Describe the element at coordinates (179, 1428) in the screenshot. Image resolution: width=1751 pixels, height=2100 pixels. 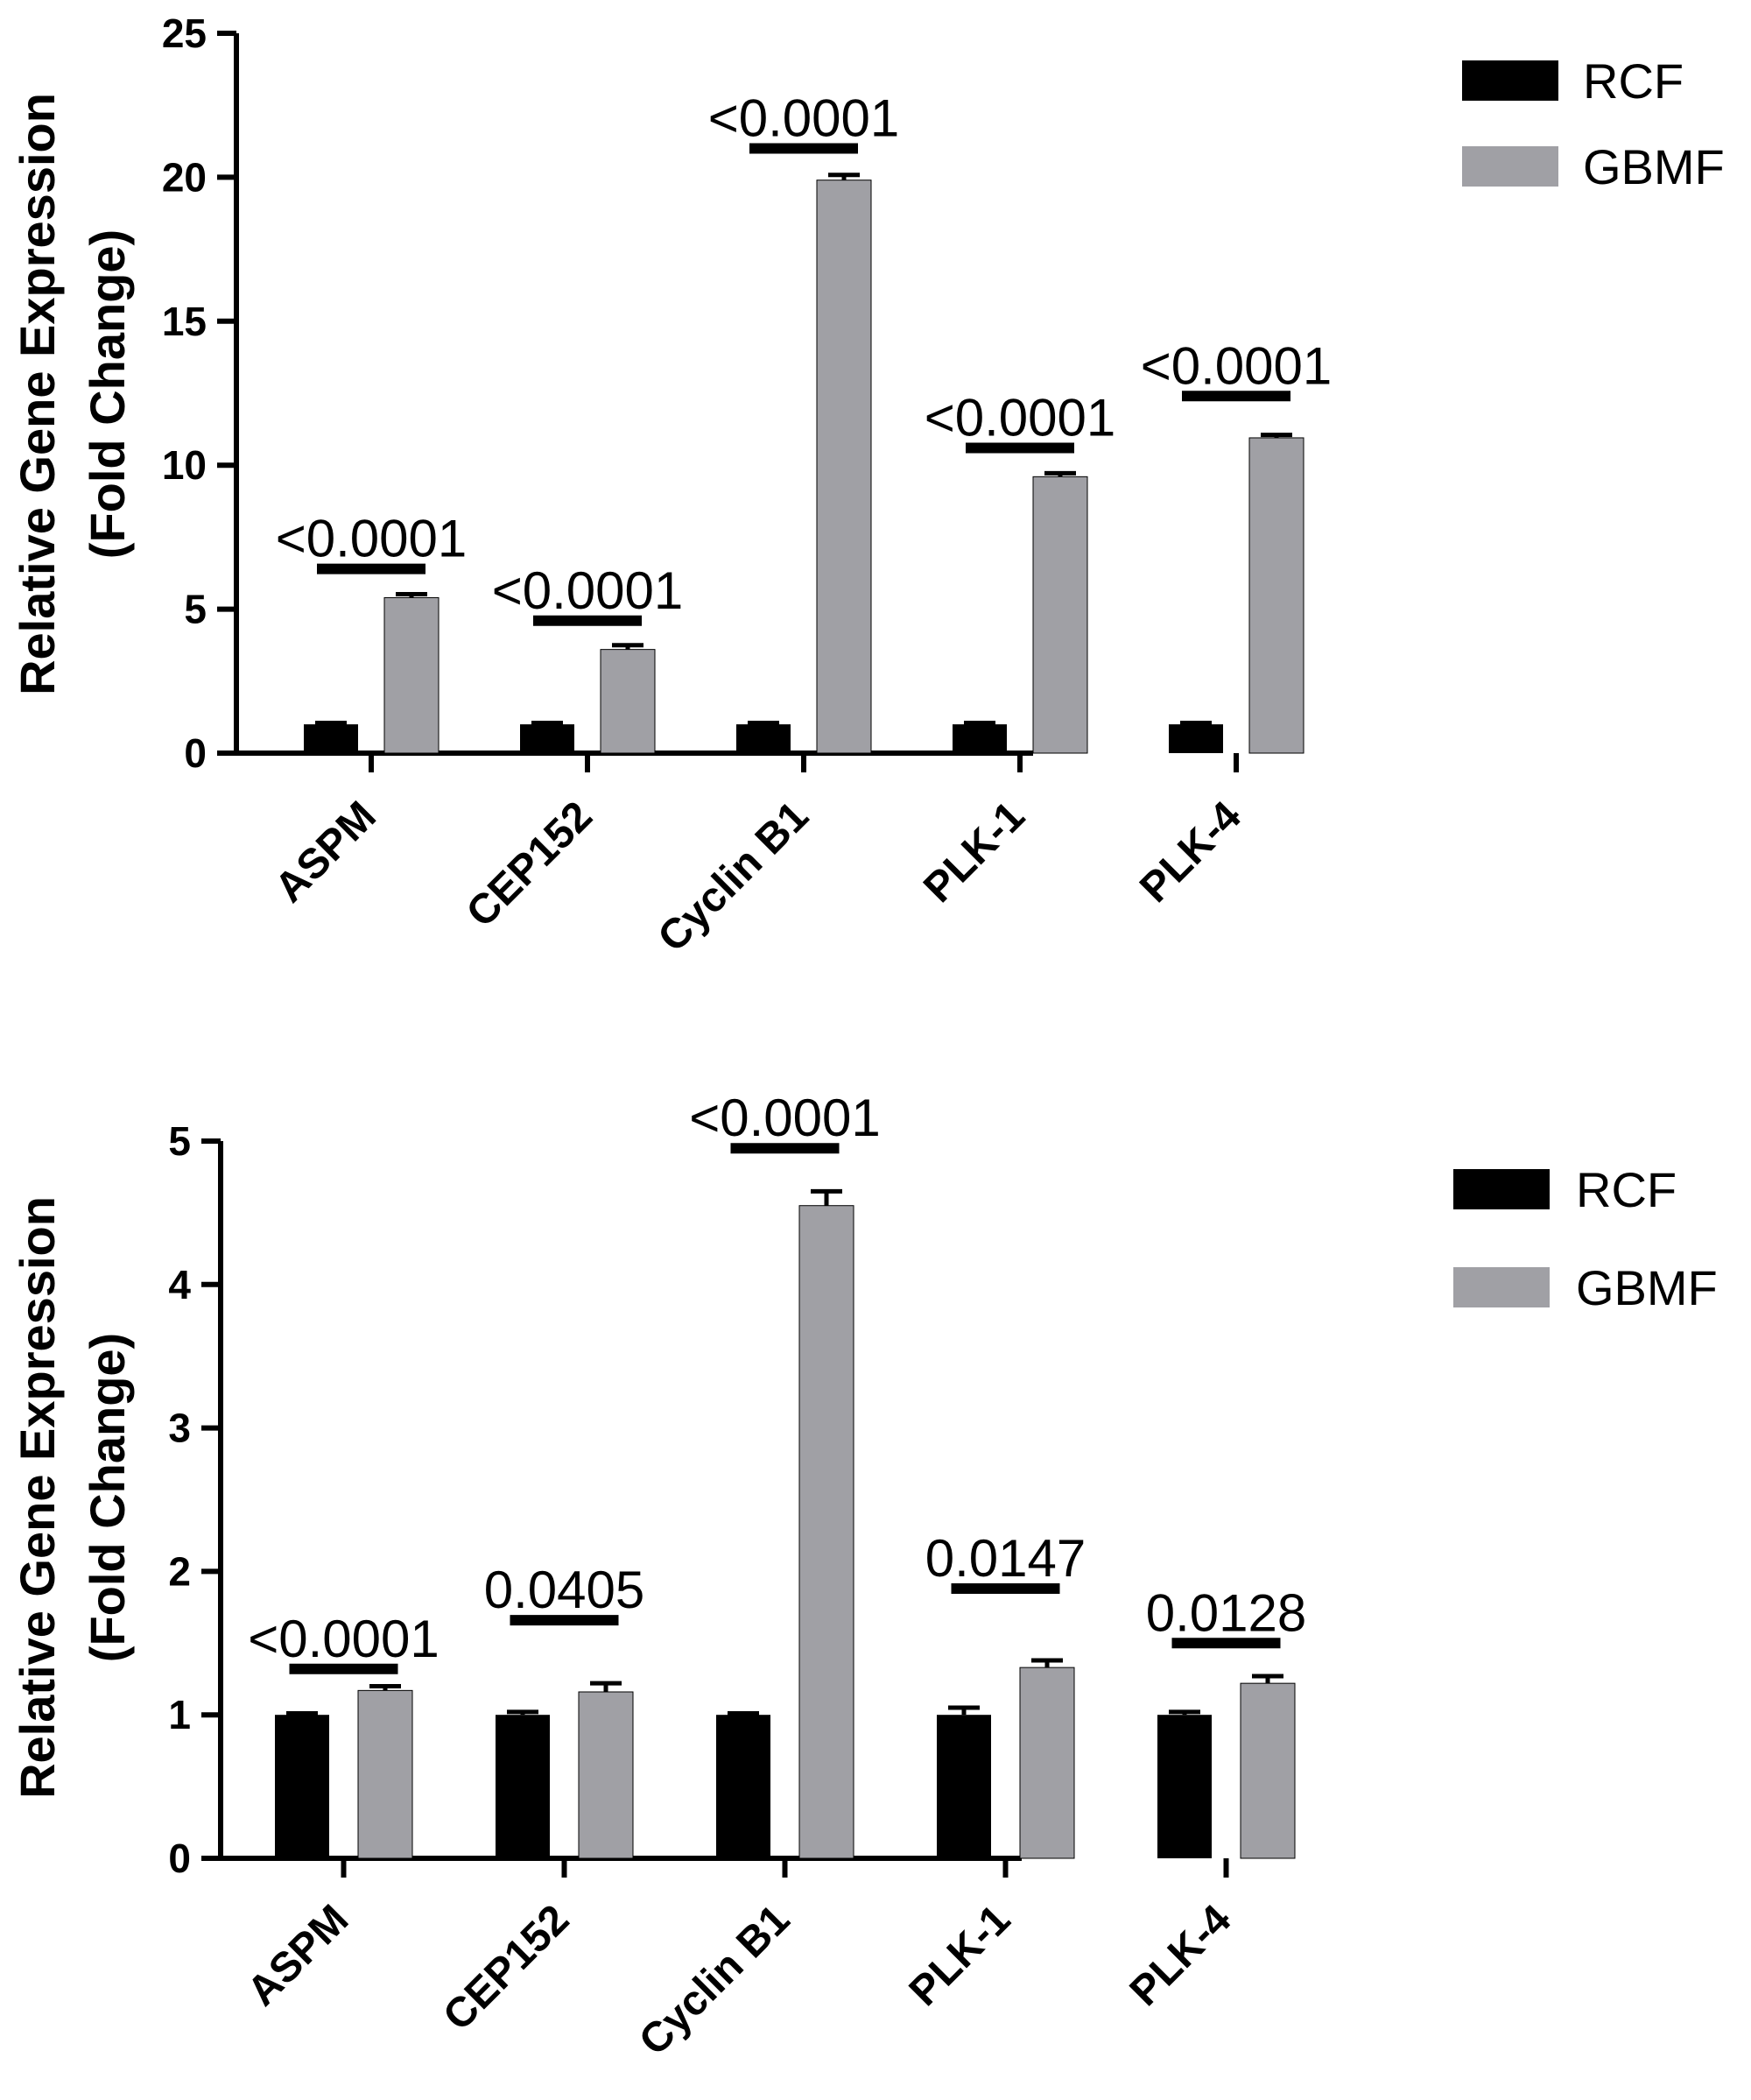
I see `y-tick-label: 3` at that location.